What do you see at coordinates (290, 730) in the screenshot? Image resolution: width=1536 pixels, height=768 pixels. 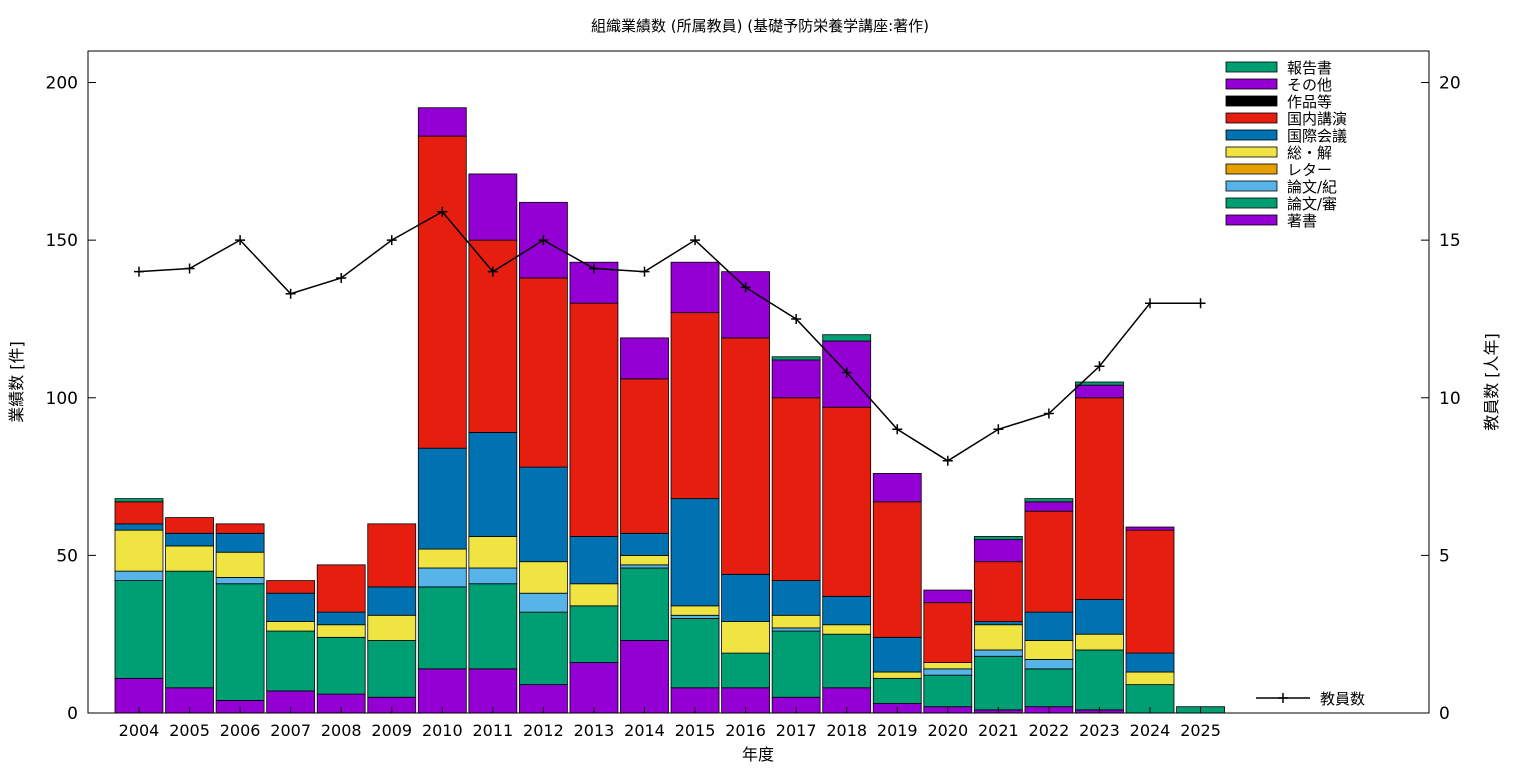 I see `x-tick-label: 2007` at bounding box center [290, 730].